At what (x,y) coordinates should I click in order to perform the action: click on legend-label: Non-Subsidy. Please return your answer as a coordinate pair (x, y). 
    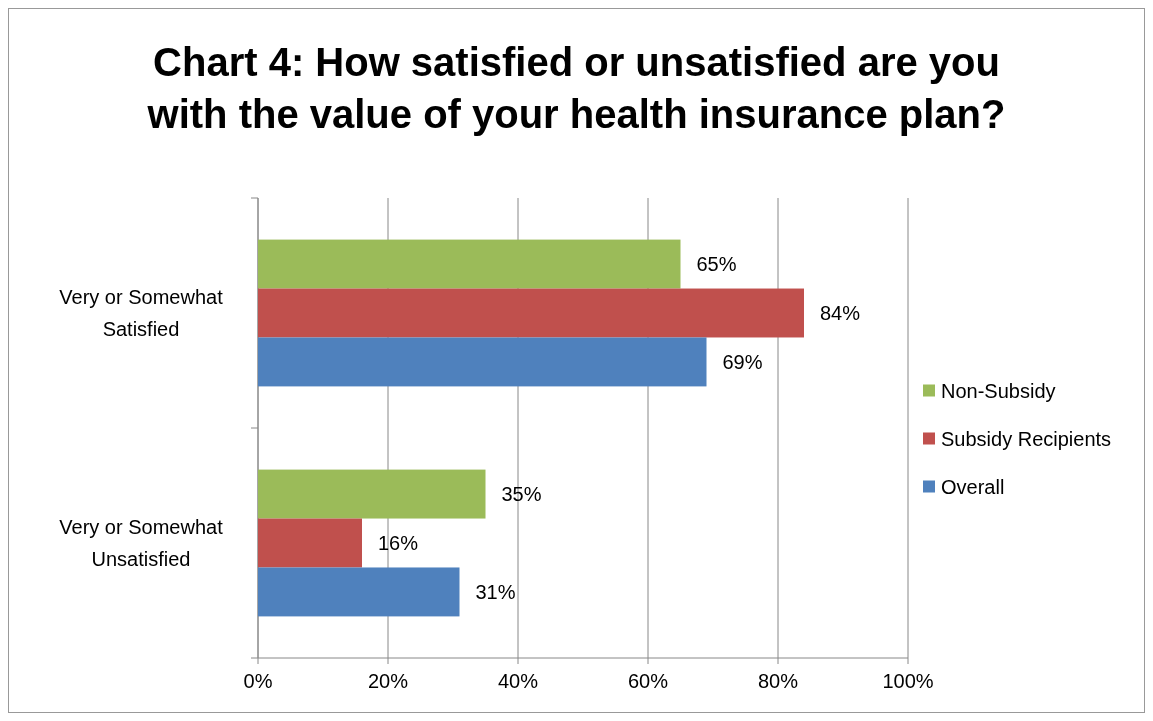
    Looking at the image, I should click on (998, 390).